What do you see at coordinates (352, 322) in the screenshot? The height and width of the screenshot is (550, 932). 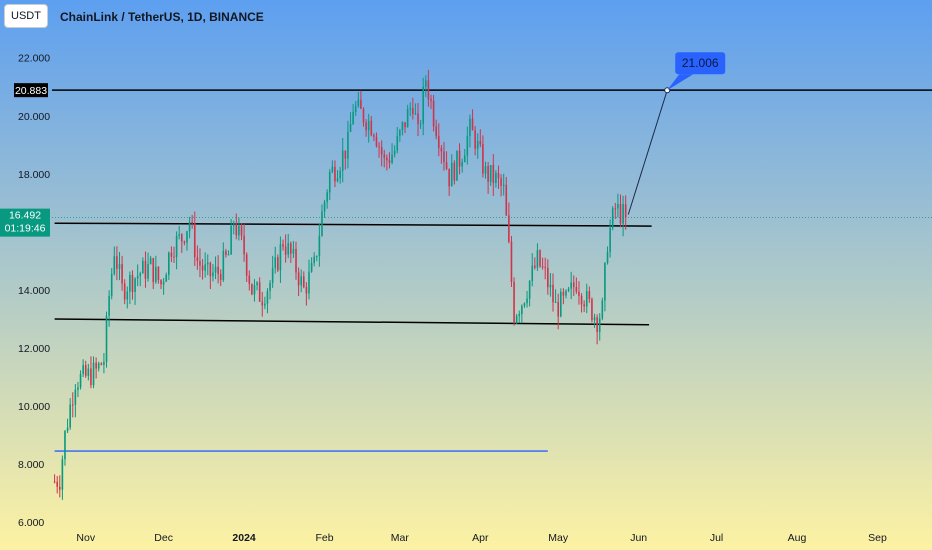 I see `lower-support-trendline` at bounding box center [352, 322].